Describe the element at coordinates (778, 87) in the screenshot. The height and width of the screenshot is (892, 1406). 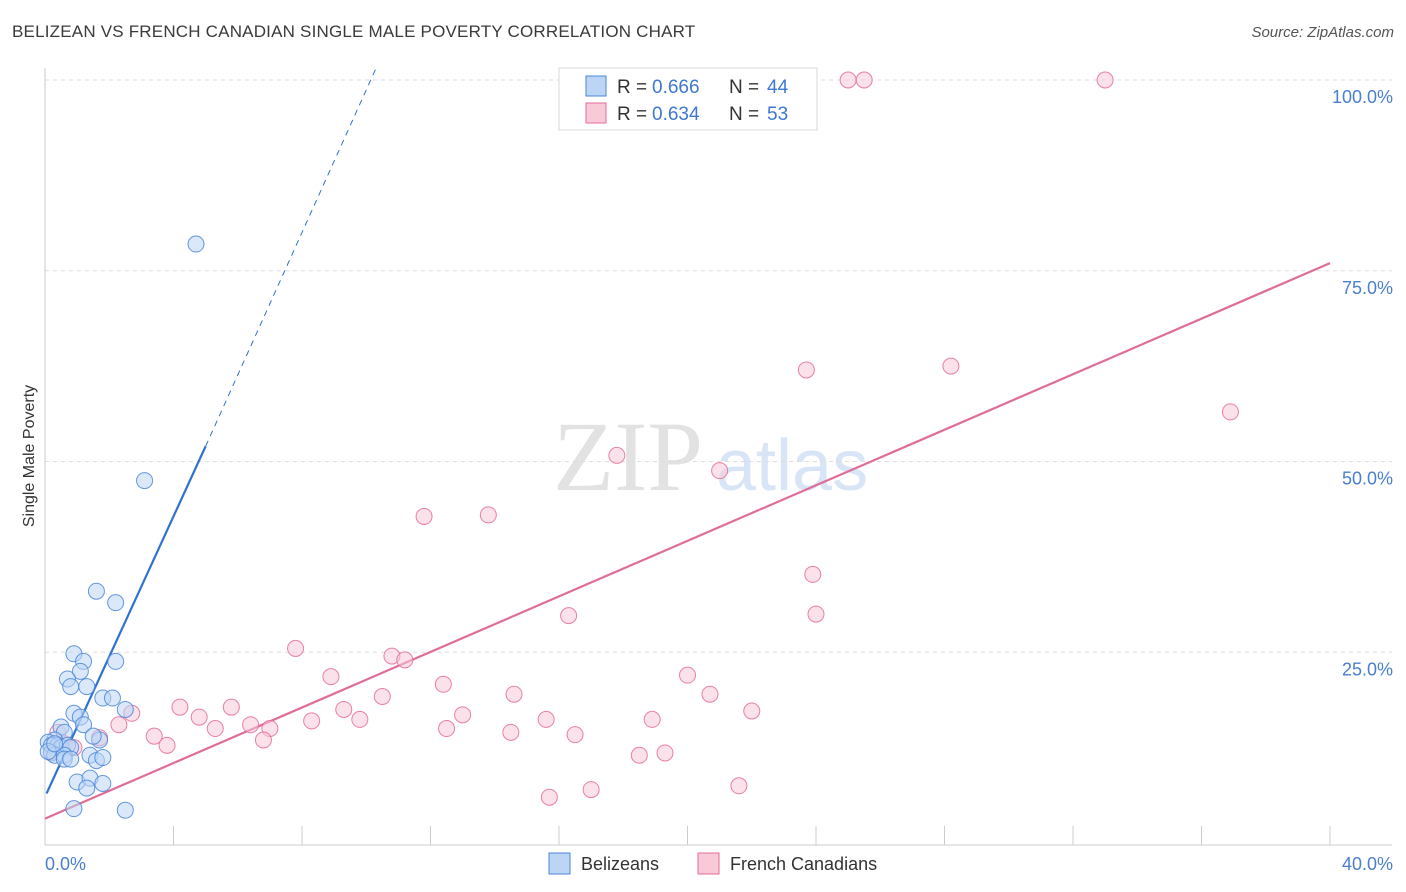
I see `legend-n-value-1: 44` at that location.